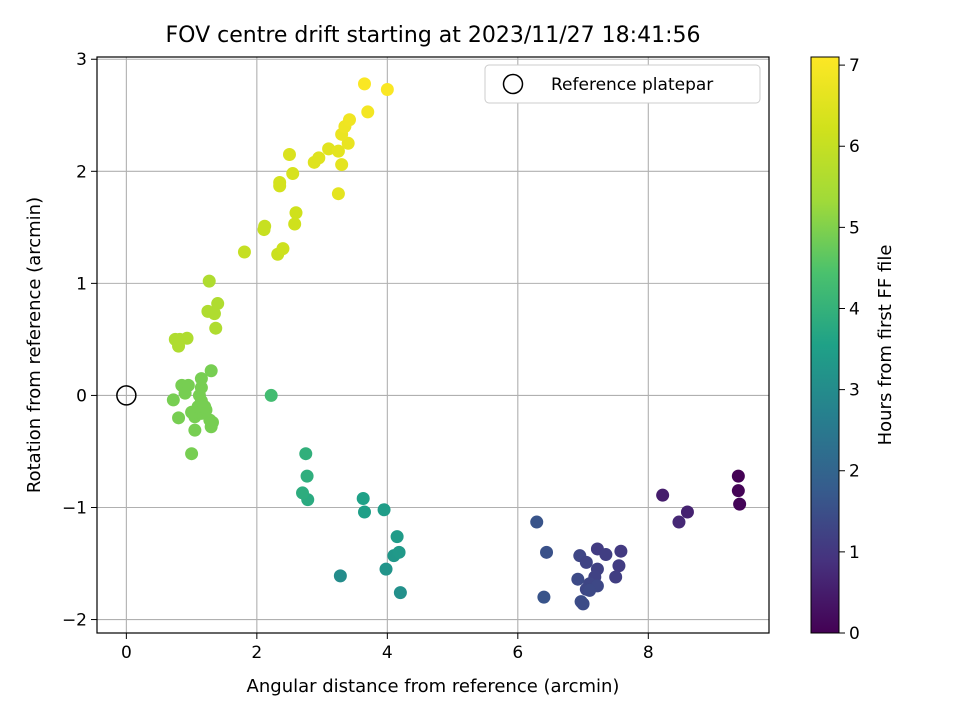 This screenshot has width=960, height=720. I want to click on x-tick-label: 4, so click(387, 653).